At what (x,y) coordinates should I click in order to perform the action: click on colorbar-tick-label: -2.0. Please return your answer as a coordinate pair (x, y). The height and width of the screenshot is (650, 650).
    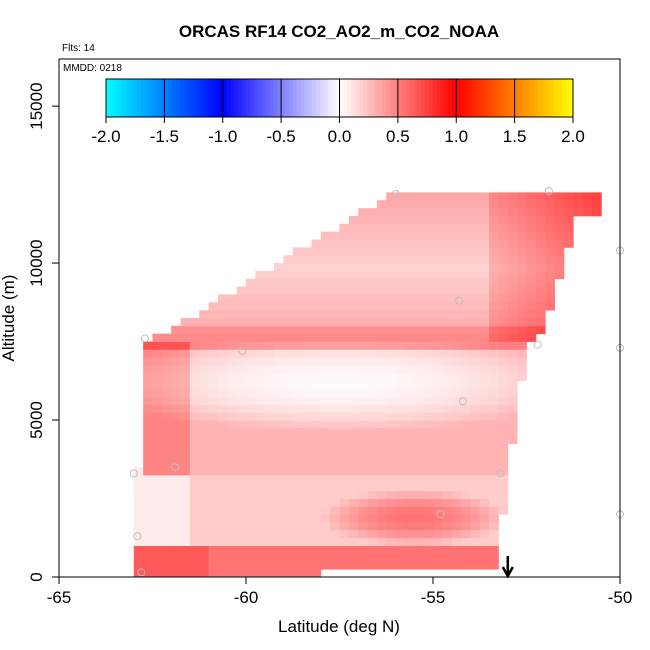
    Looking at the image, I should click on (105, 136).